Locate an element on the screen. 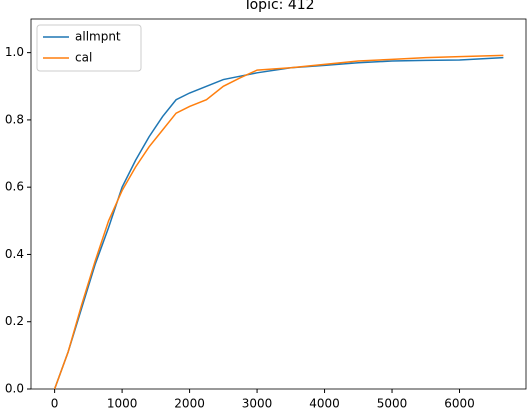  x-tick-label: 6000 is located at coordinates (459, 404).